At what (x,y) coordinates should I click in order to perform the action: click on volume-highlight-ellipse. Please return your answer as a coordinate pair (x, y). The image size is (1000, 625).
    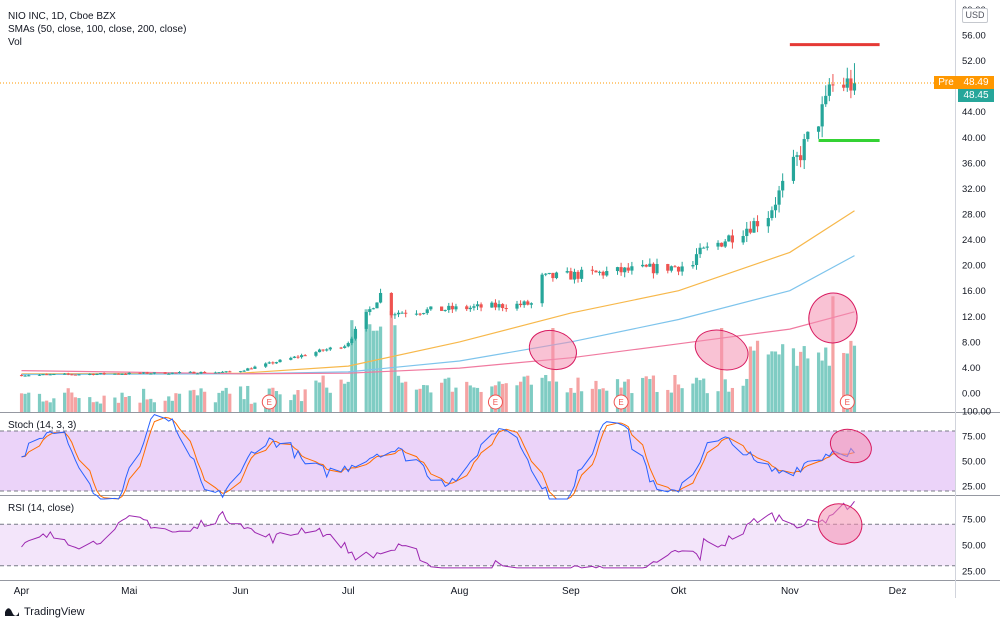
    Looking at the image, I should click on (721, 350).